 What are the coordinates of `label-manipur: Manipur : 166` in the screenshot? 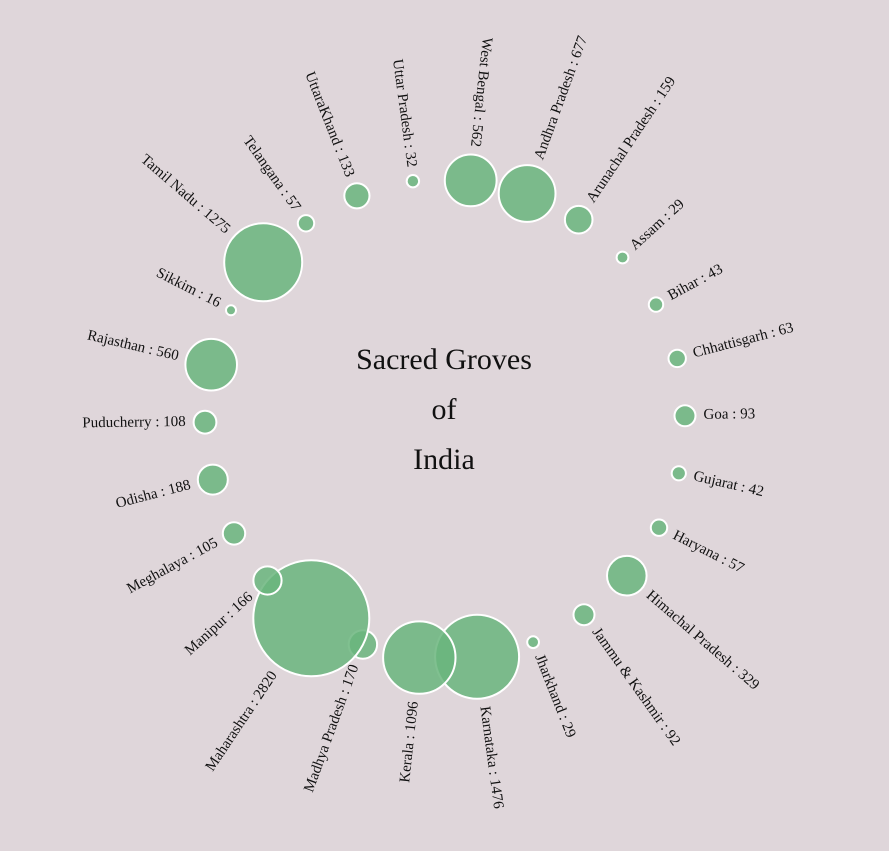 It's located at (219, 624).